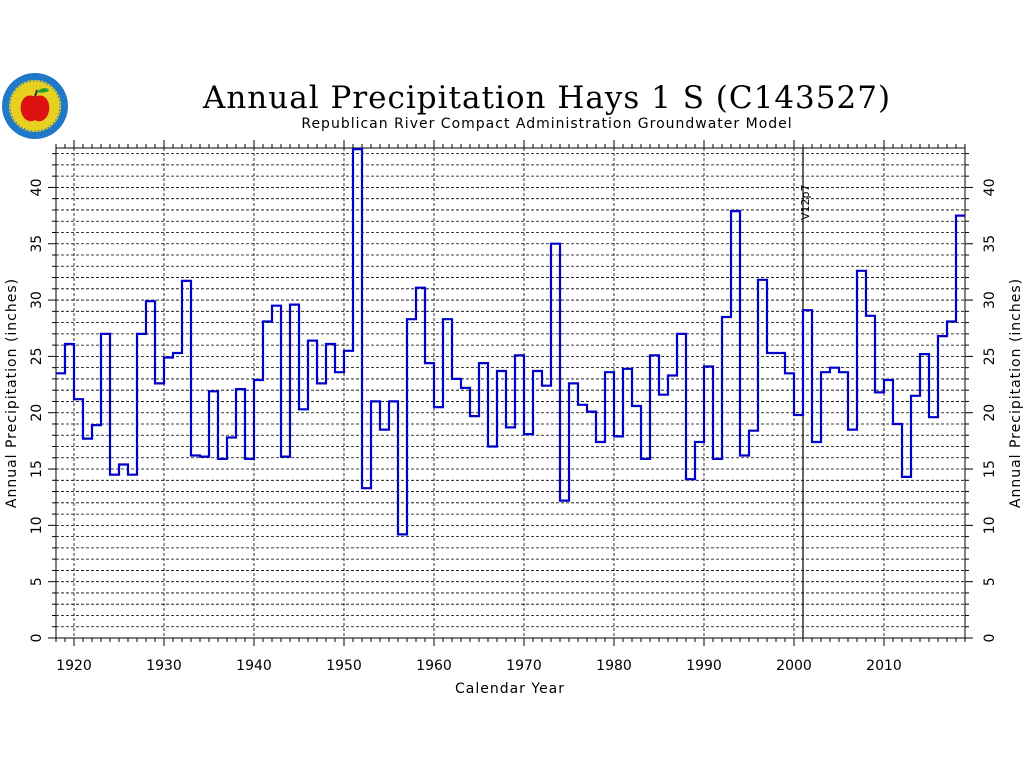 The image size is (1024, 768). What do you see at coordinates (546, 98) in the screenshot?
I see `chart-title: Annual Precipitation Hays 1 S (C143527)` at bounding box center [546, 98].